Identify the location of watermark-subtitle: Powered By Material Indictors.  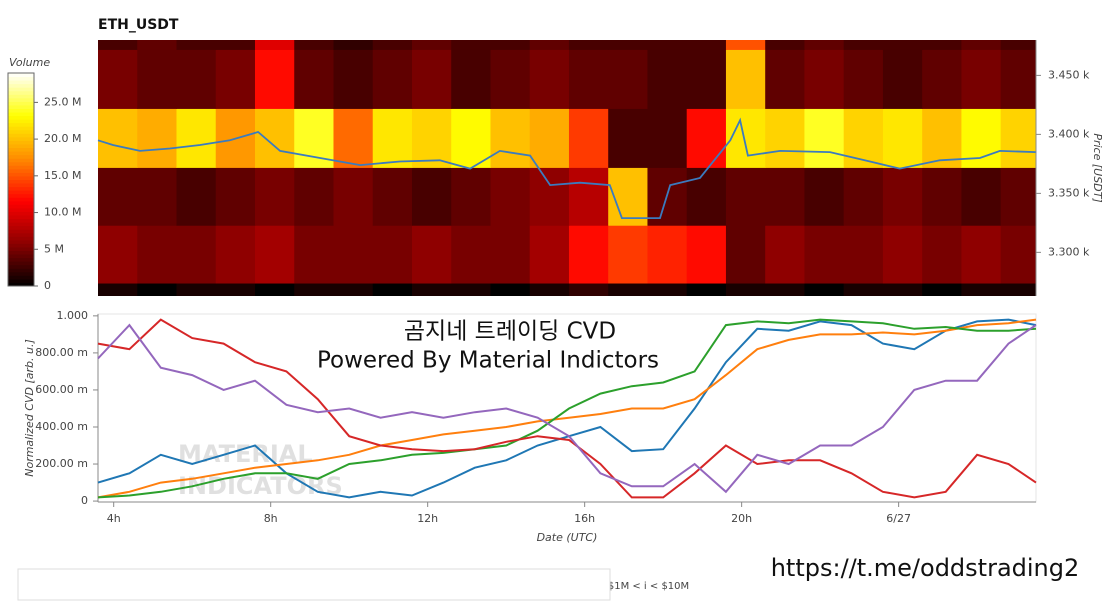
(488, 361).